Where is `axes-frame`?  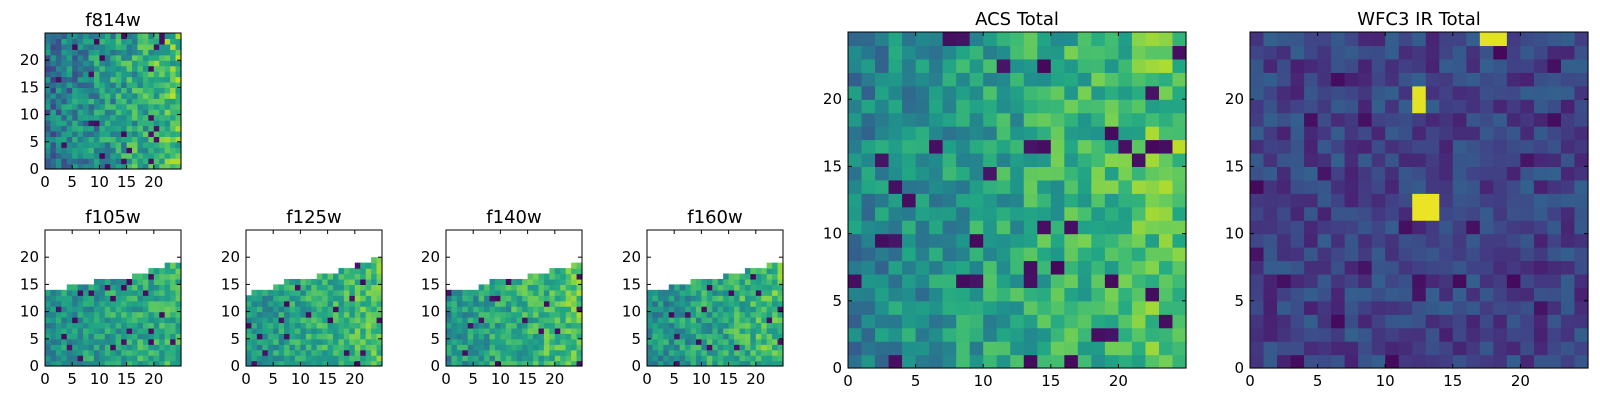 axes-frame is located at coordinates (113, 298).